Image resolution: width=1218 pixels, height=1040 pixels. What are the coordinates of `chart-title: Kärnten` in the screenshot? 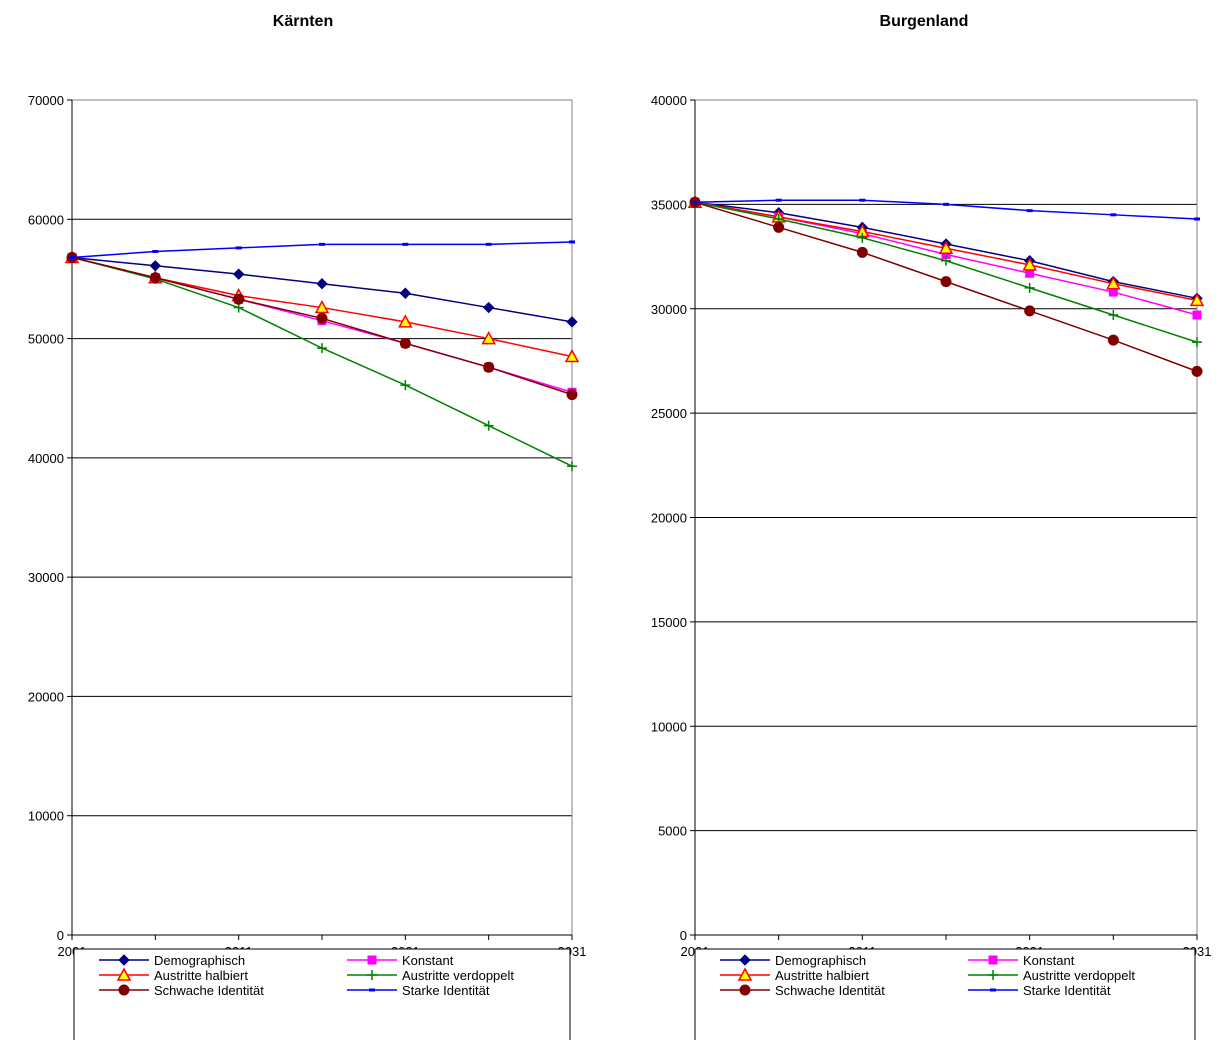 It's located at (303, 21).